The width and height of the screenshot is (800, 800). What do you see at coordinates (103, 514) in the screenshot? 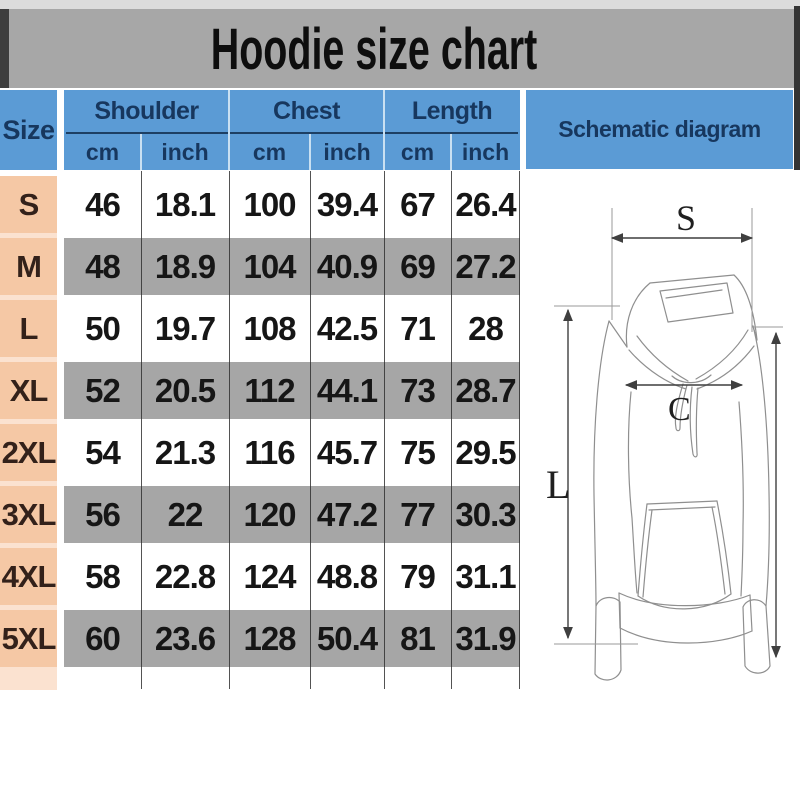
I see `cell-shoulder-cm: 56` at bounding box center [103, 514].